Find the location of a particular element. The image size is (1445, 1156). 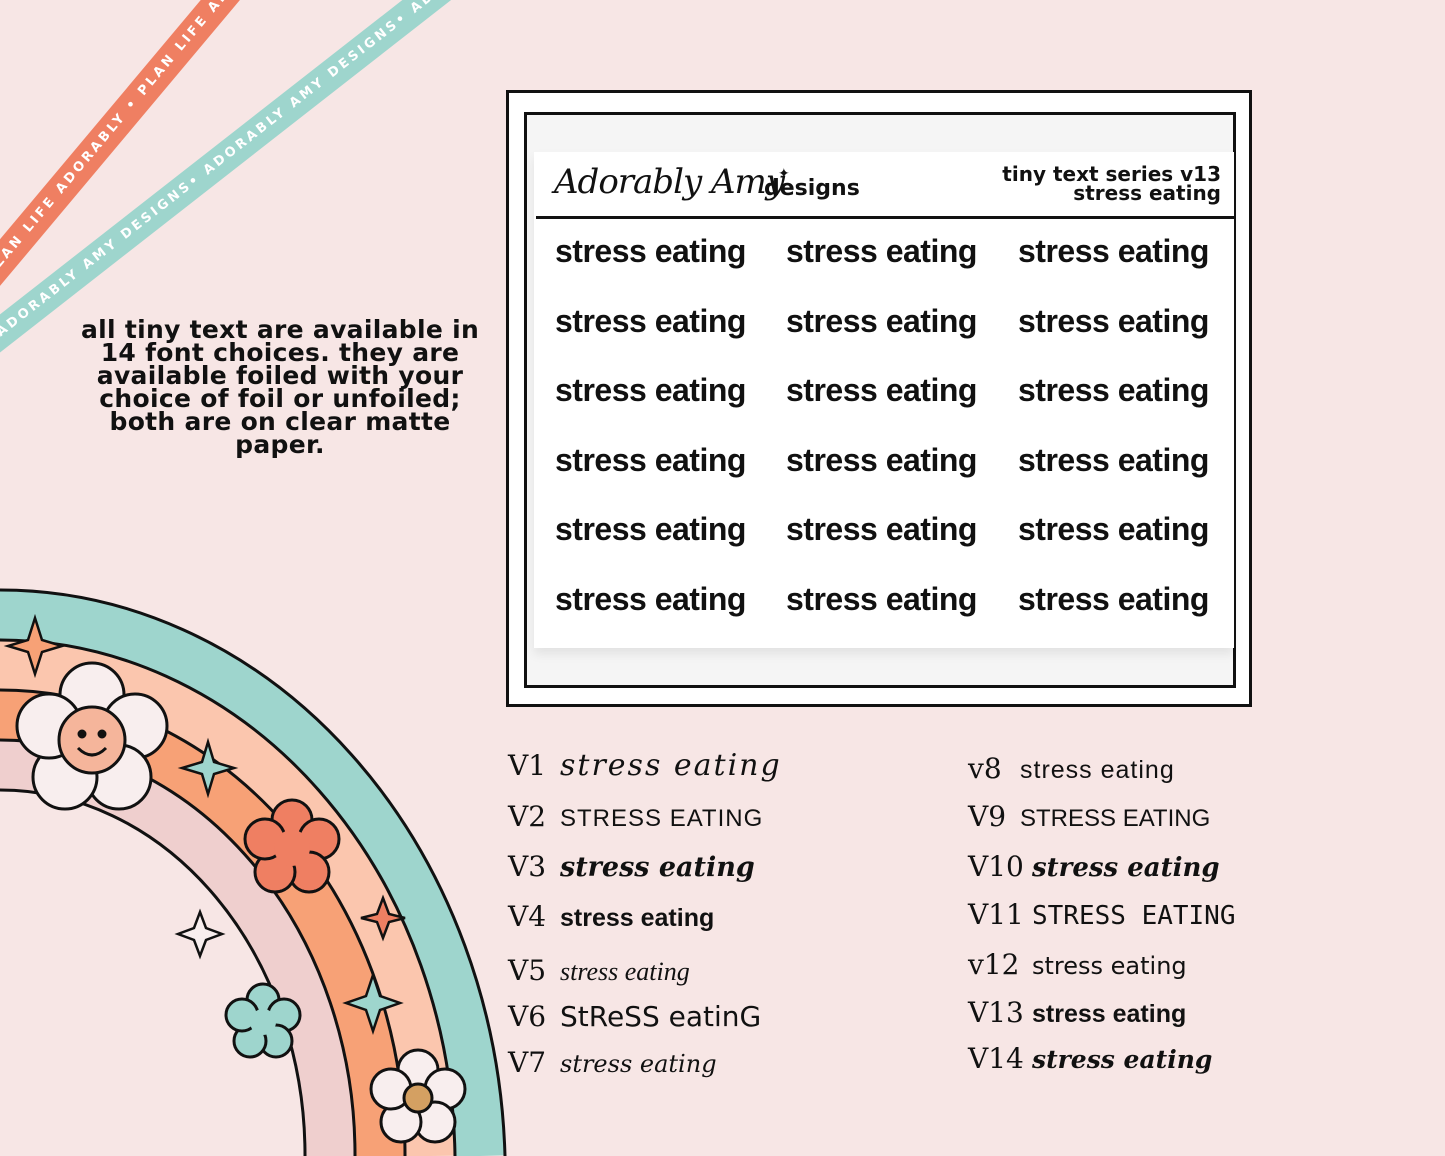

font-variant-7: V7 stress eating is located at coordinates (612, 1062).